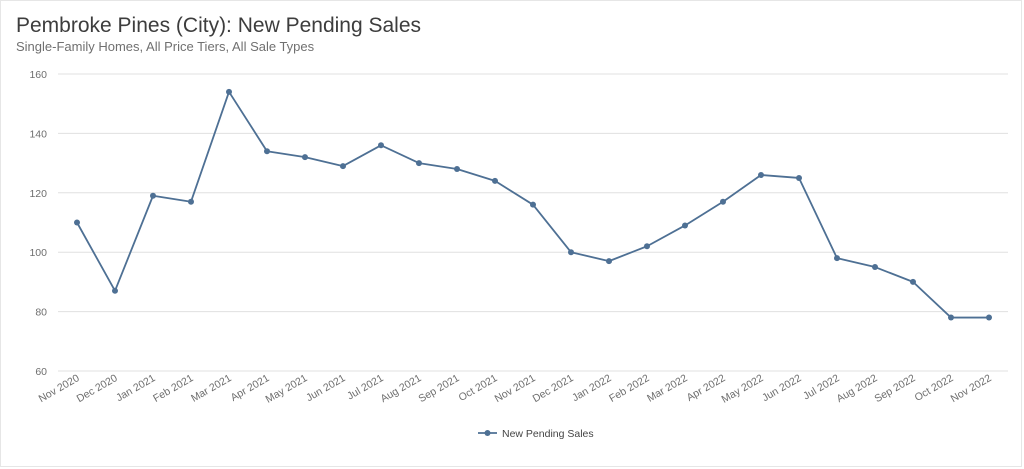  I want to click on legend: New Pending Sales, so click(536, 434).